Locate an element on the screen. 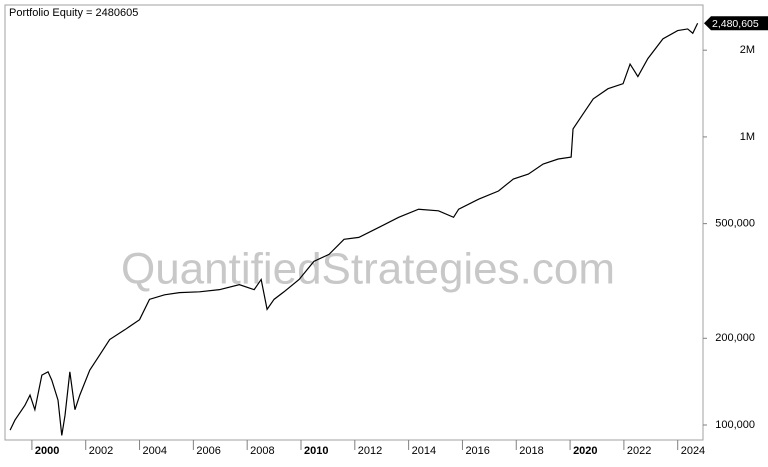  x-tick-label: 2016 is located at coordinates (477, 451).